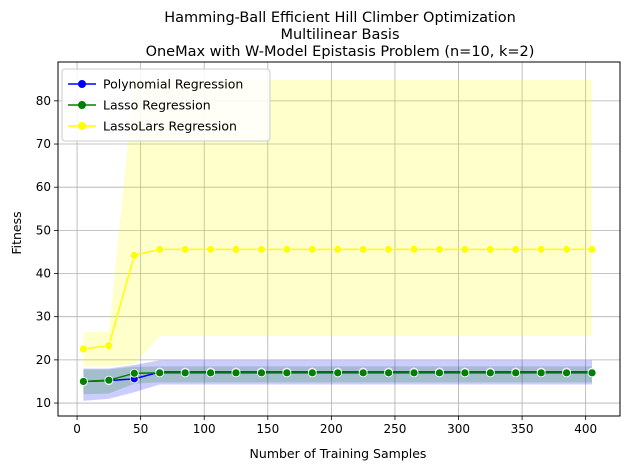 This screenshot has height=474, width=630. What do you see at coordinates (43, 230) in the screenshot?
I see `y-tick-label: 50` at bounding box center [43, 230].